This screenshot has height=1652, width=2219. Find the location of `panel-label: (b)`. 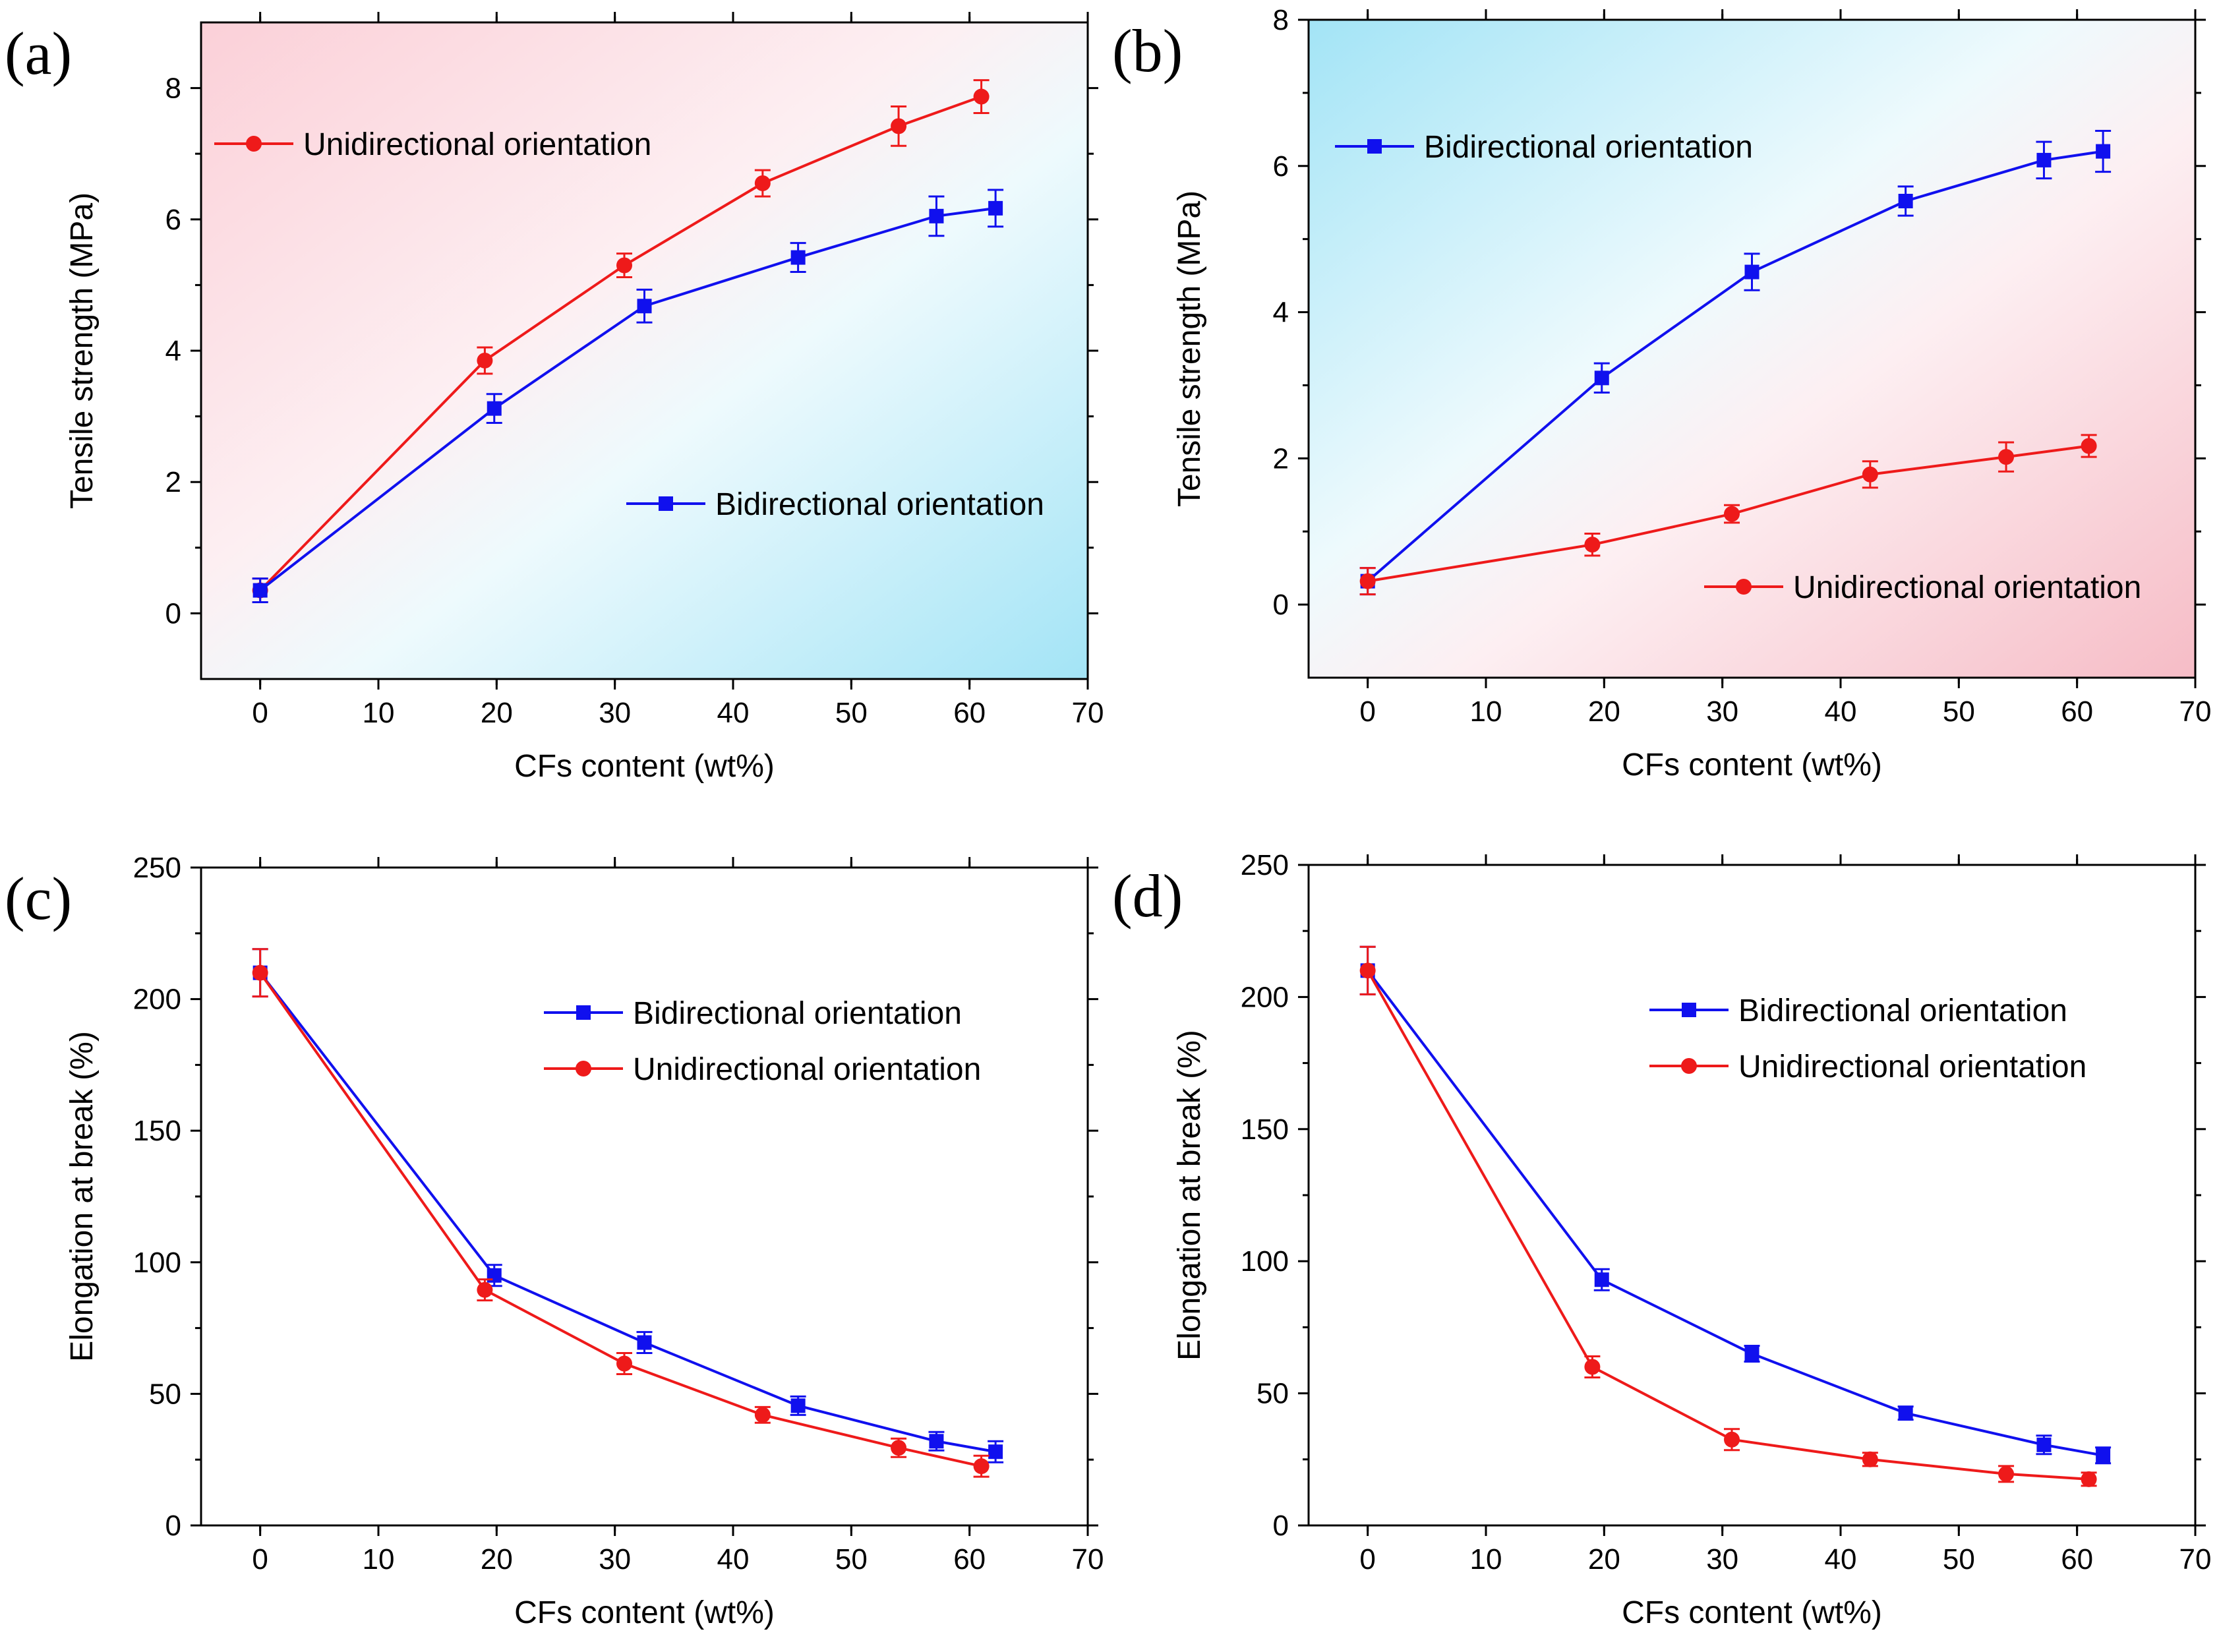

panel-label: (b) is located at coordinates (1147, 50).